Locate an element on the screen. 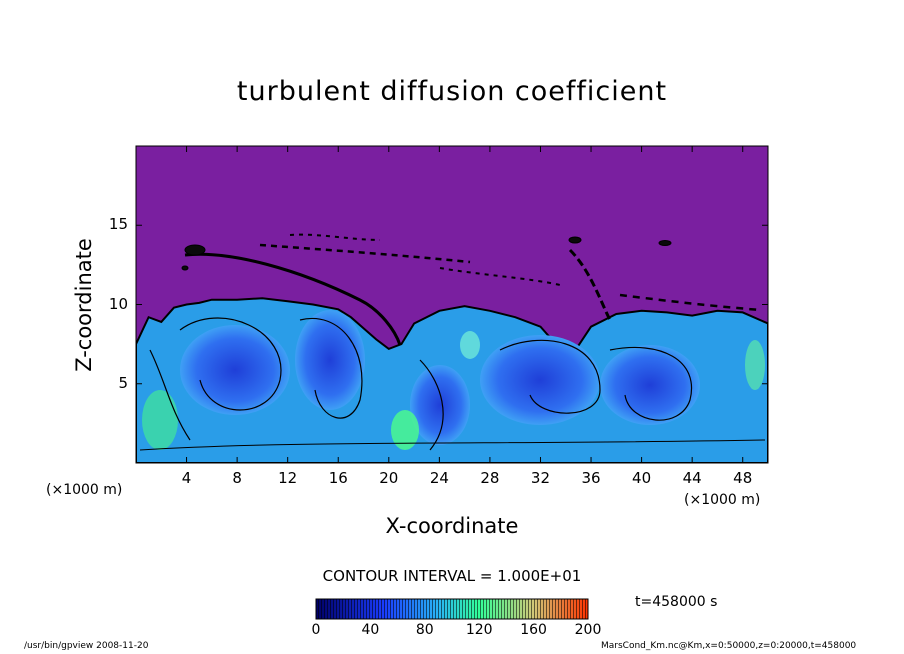  footer-left: /usr/bin/gpview 2008-11-20 is located at coordinates (86, 646).